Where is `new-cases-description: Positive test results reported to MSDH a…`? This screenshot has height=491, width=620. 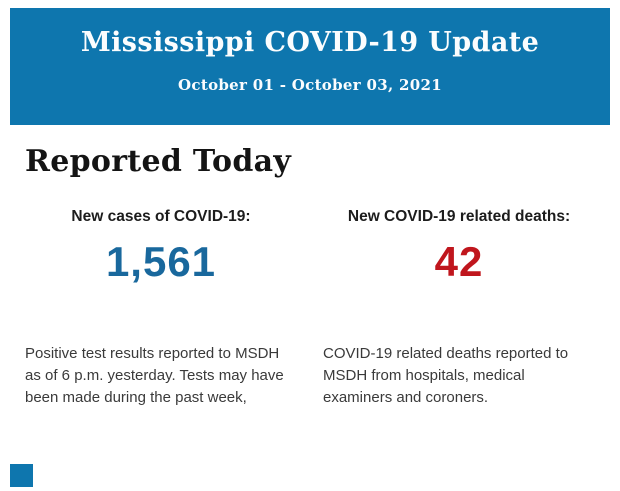
new-cases-description: Positive test results reported to MSDH a… is located at coordinates (154, 375).